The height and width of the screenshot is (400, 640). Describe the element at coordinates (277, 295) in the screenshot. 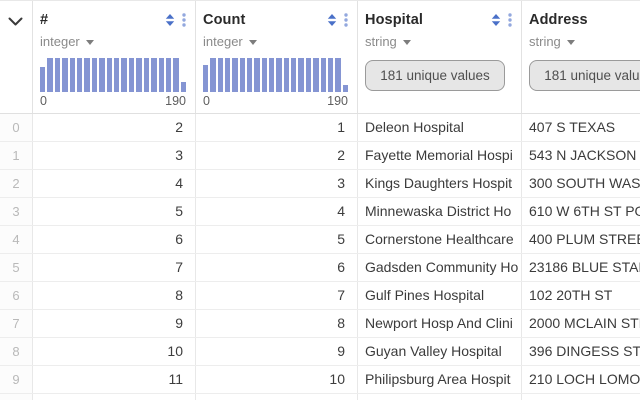

I see `cell-count: 7` at that location.